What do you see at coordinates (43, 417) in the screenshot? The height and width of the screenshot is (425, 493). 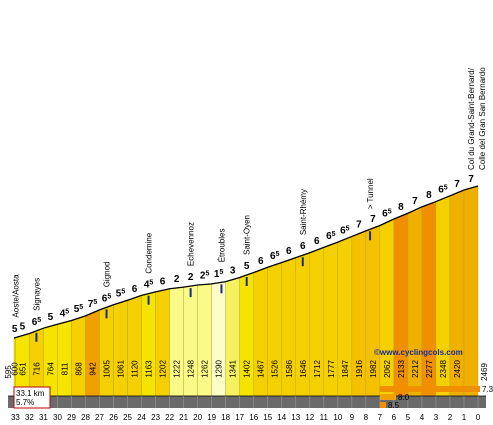 I see `km-tick-label: 31` at bounding box center [43, 417].